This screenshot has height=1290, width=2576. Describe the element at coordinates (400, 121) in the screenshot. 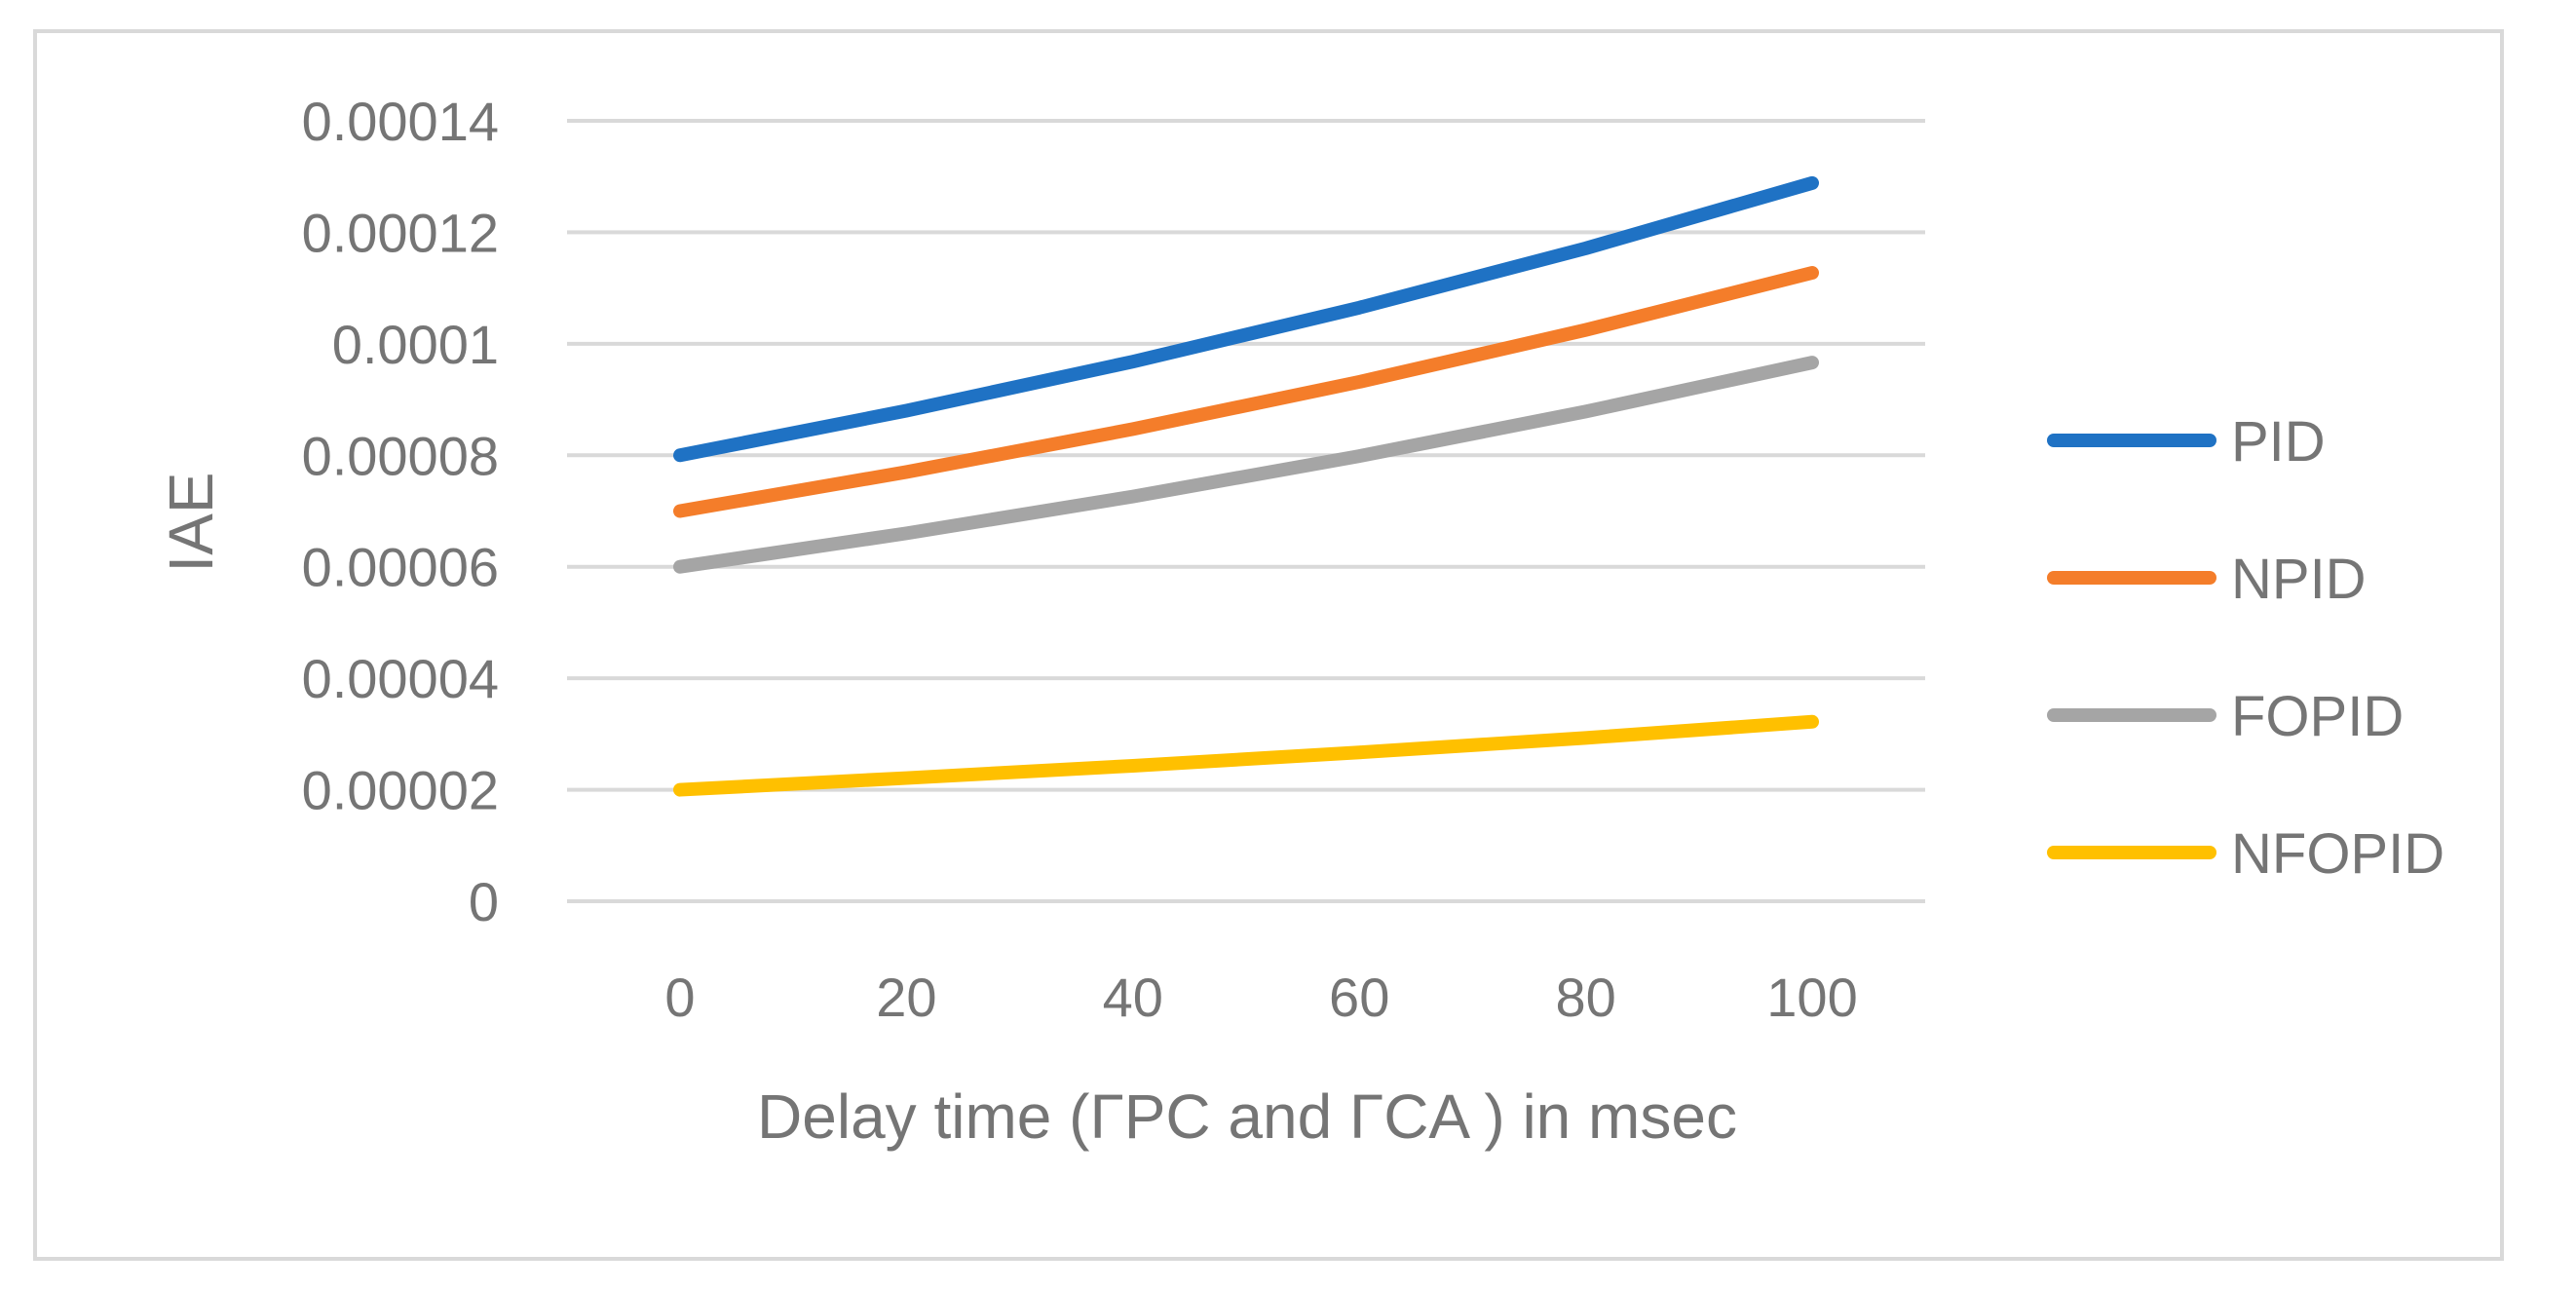

I see `y-tick-label: 0.00014` at that location.